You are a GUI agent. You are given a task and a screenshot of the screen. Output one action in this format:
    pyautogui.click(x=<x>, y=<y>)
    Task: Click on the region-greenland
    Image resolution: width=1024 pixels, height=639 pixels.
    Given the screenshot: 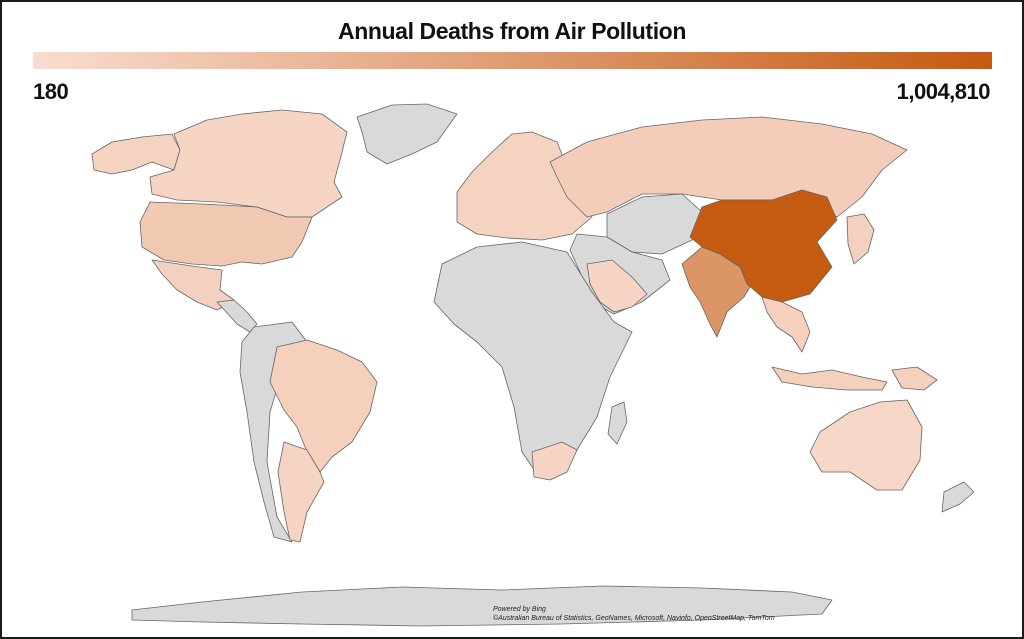 What is the action you would take?
    pyautogui.click(x=407, y=134)
    